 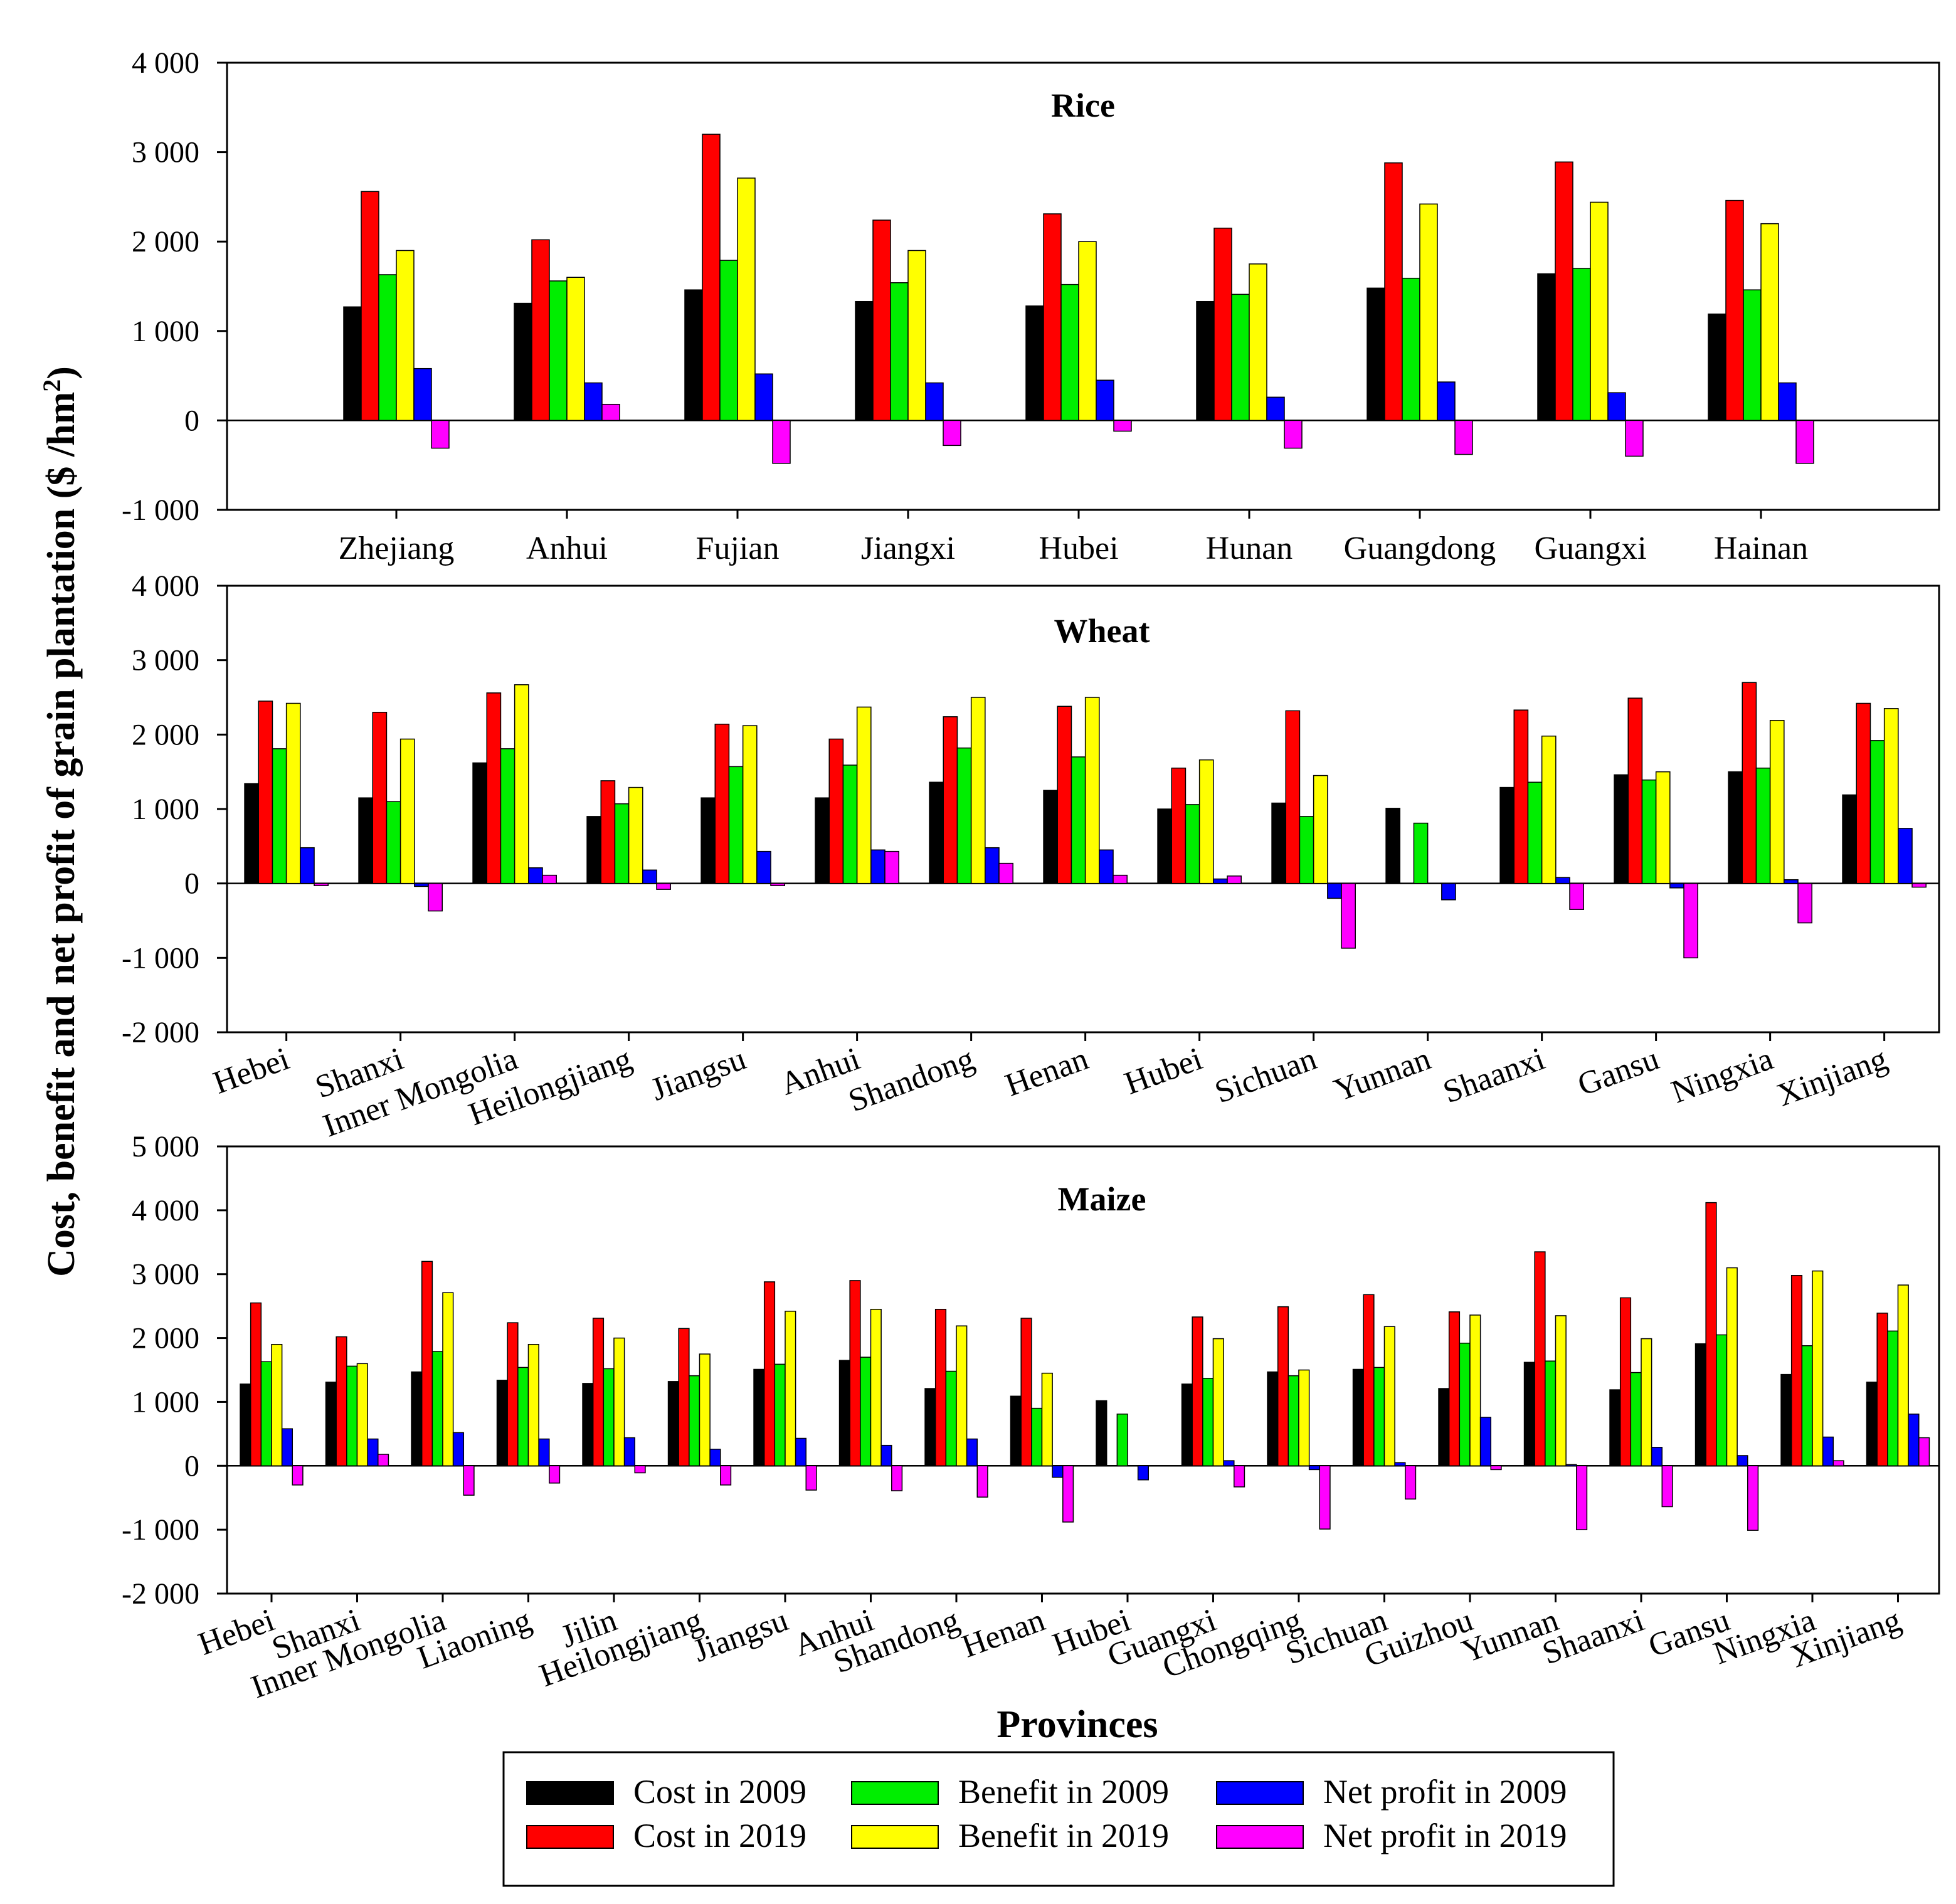 What do you see at coordinates (165, 63) in the screenshot?
I see `y-tick-label: 4 000` at bounding box center [165, 63].